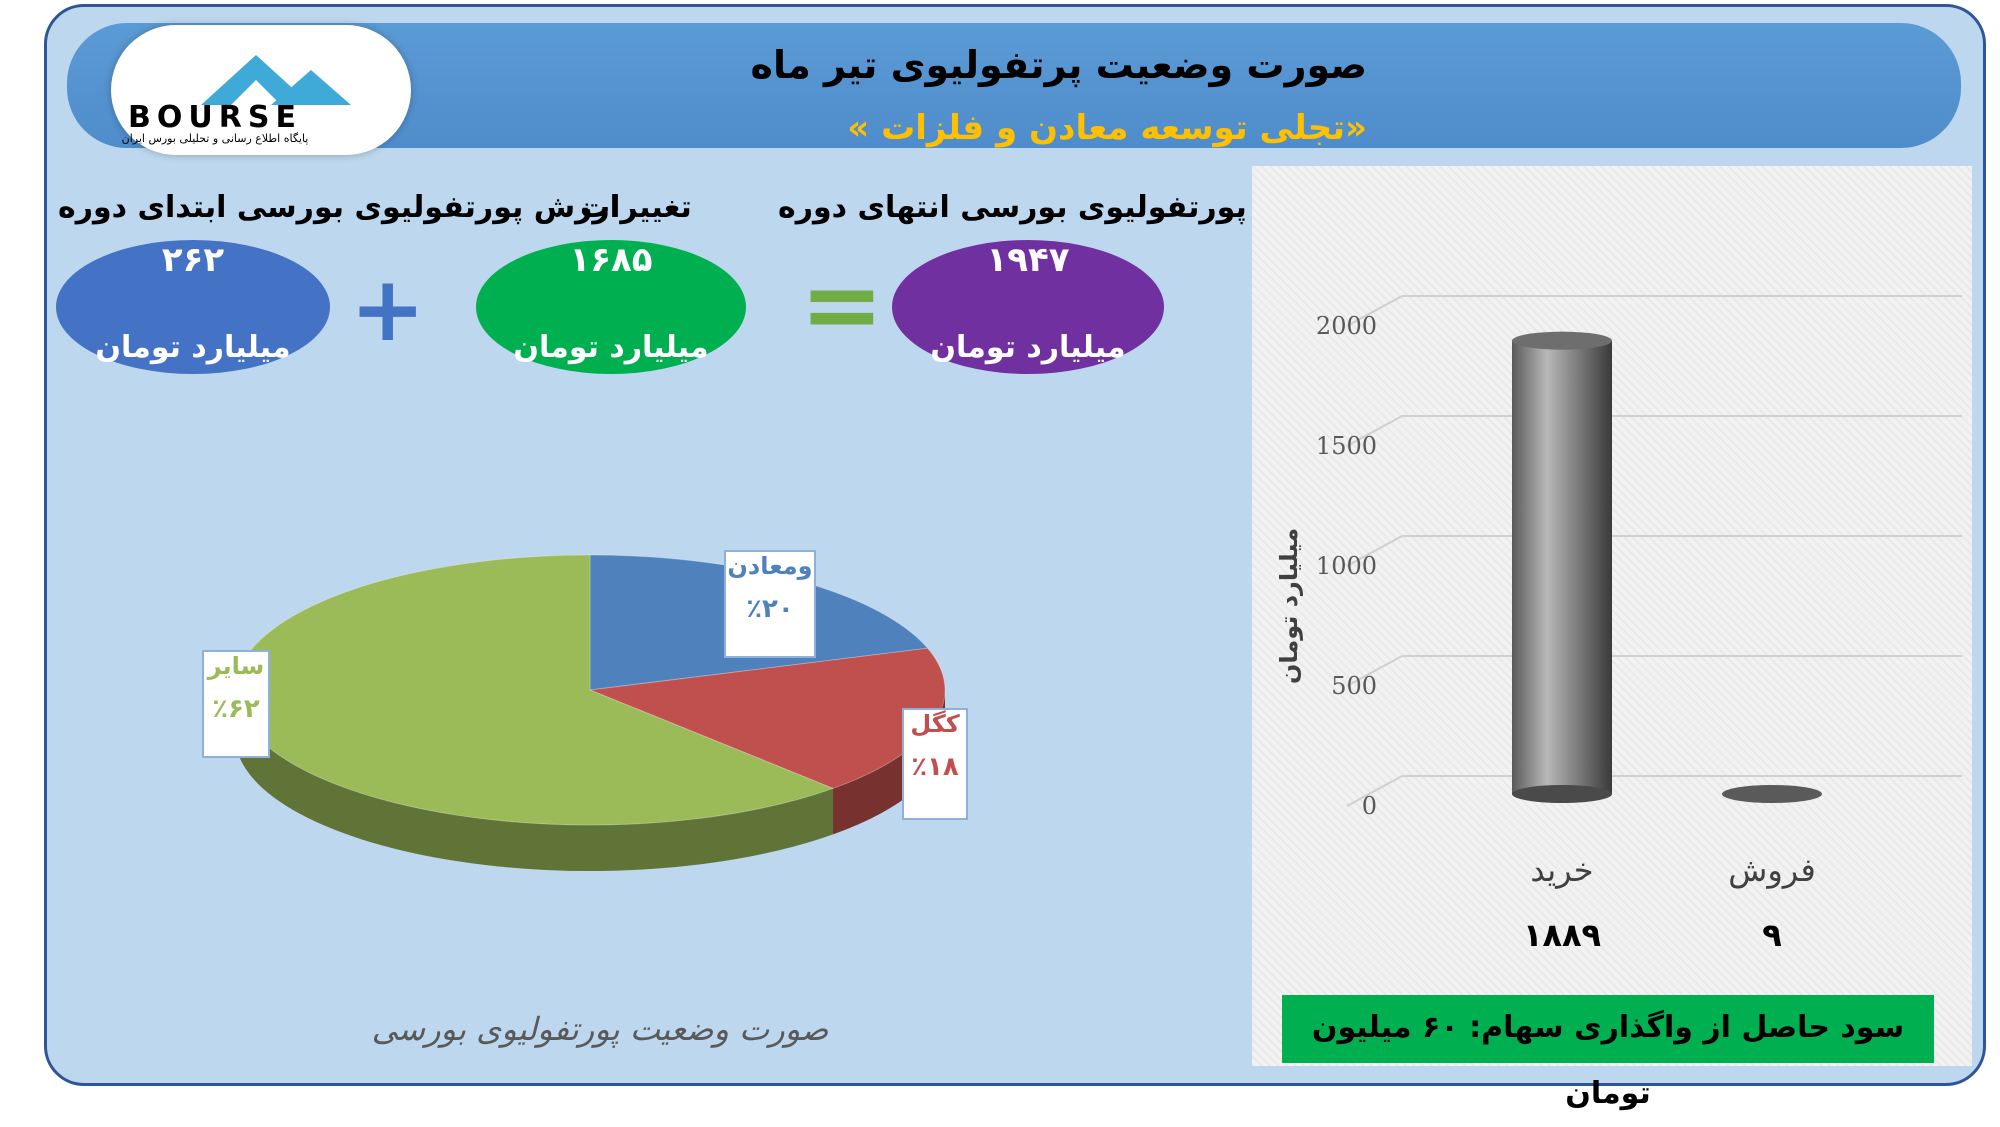 The image size is (2000, 1127). What do you see at coordinates (1028, 347) in the screenshot?
I see `end-value-unit: میلیارد تومان` at bounding box center [1028, 347].